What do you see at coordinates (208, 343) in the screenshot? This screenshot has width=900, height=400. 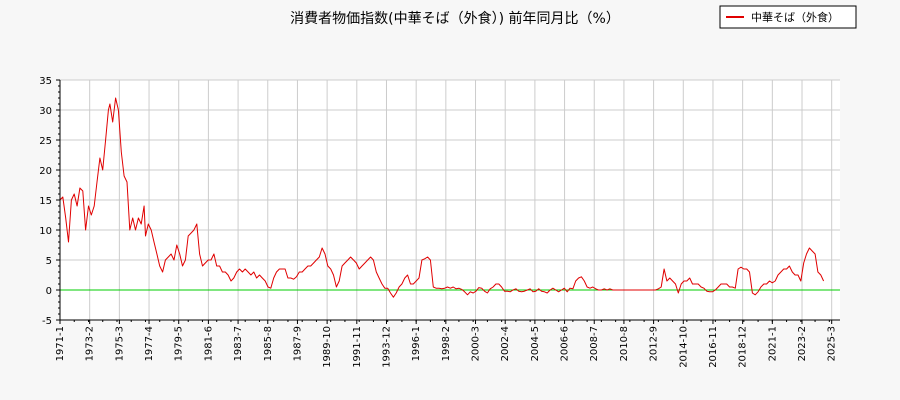 I see `x-tick-label: 1981-6` at bounding box center [208, 343].